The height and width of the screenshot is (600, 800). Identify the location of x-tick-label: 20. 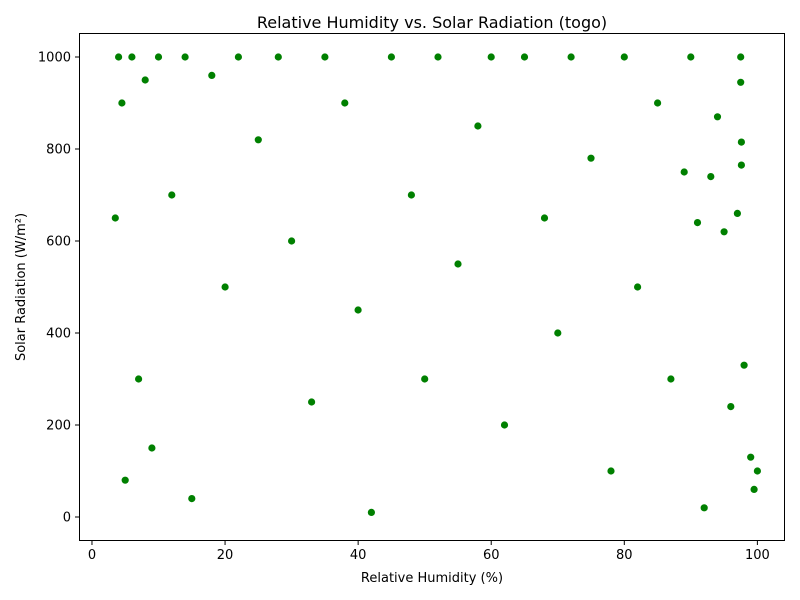
(225, 555).